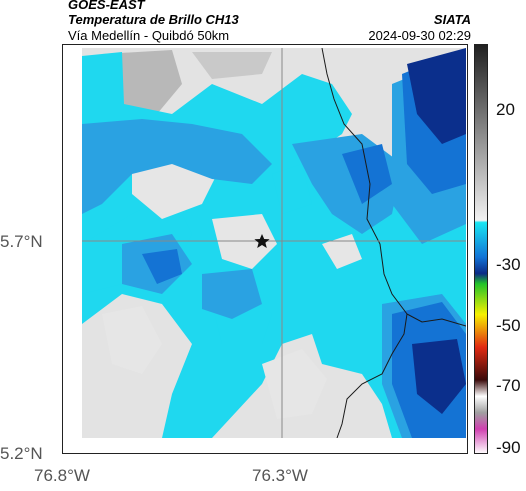  What do you see at coordinates (419, 35) in the screenshot?
I see `datetime-label: 2024-09-30 02:29` at bounding box center [419, 35].